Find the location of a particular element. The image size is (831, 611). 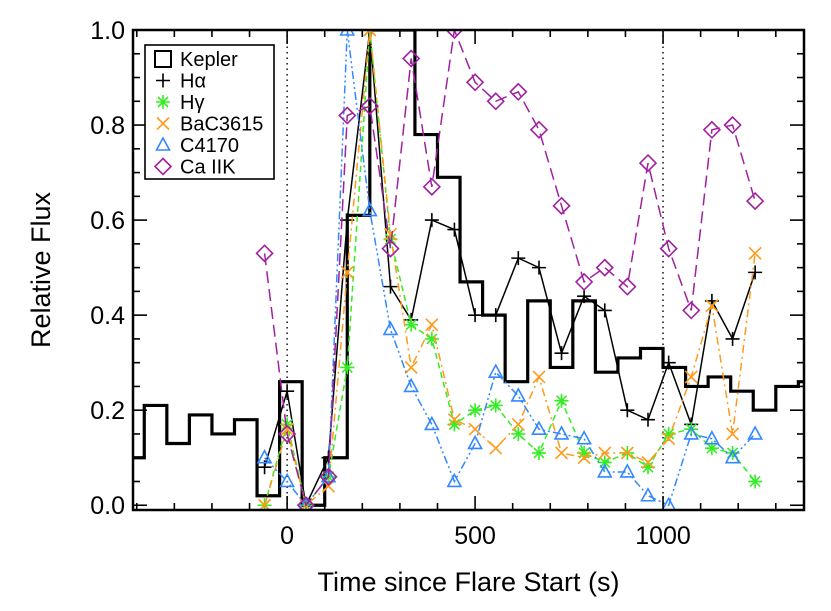

legend-label-h: Hγ is located at coordinates (192, 103).